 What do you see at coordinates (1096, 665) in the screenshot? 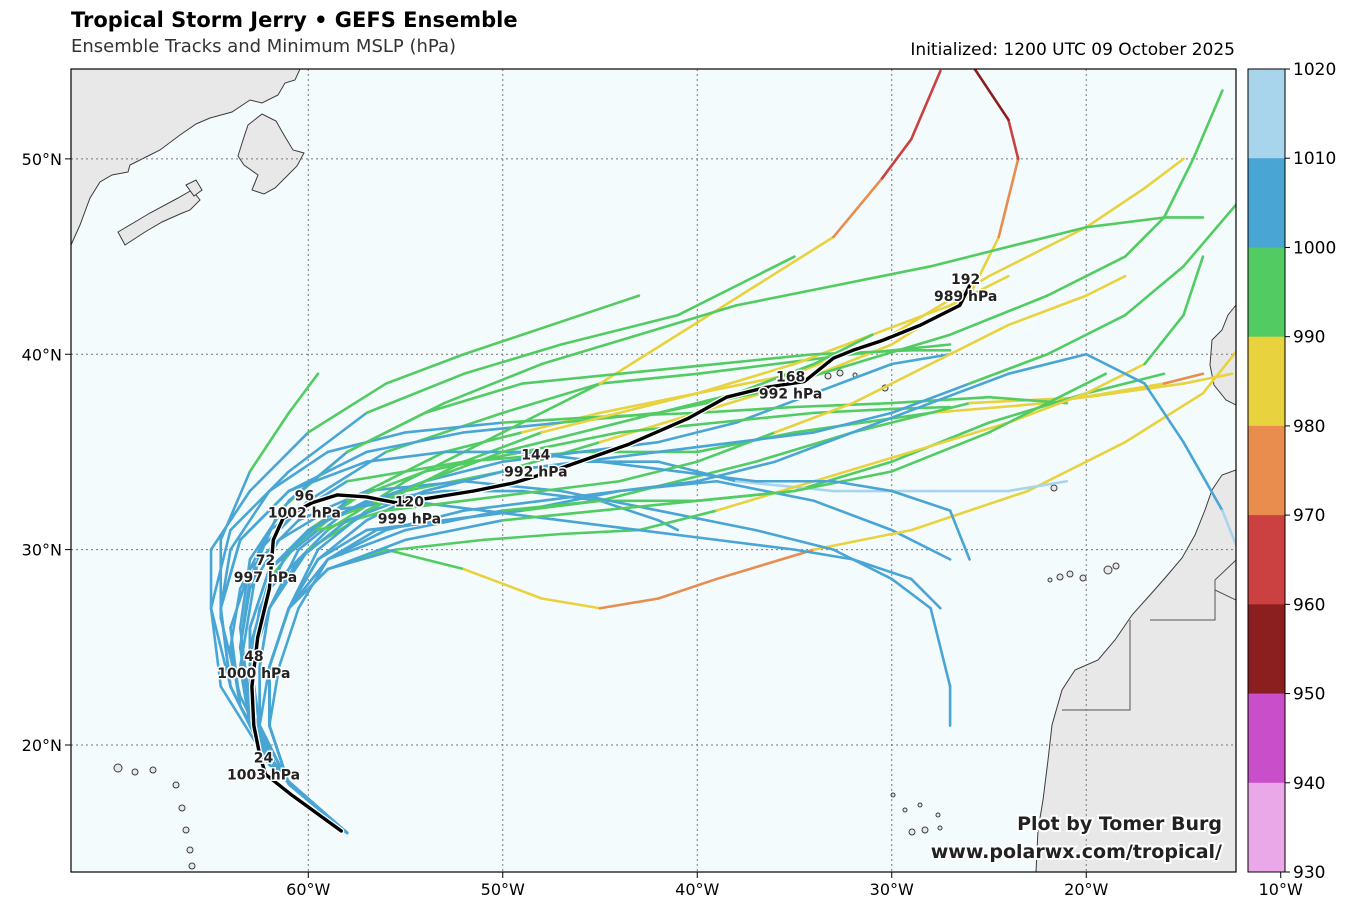
I see `mauritania-border` at bounding box center [1096, 665].